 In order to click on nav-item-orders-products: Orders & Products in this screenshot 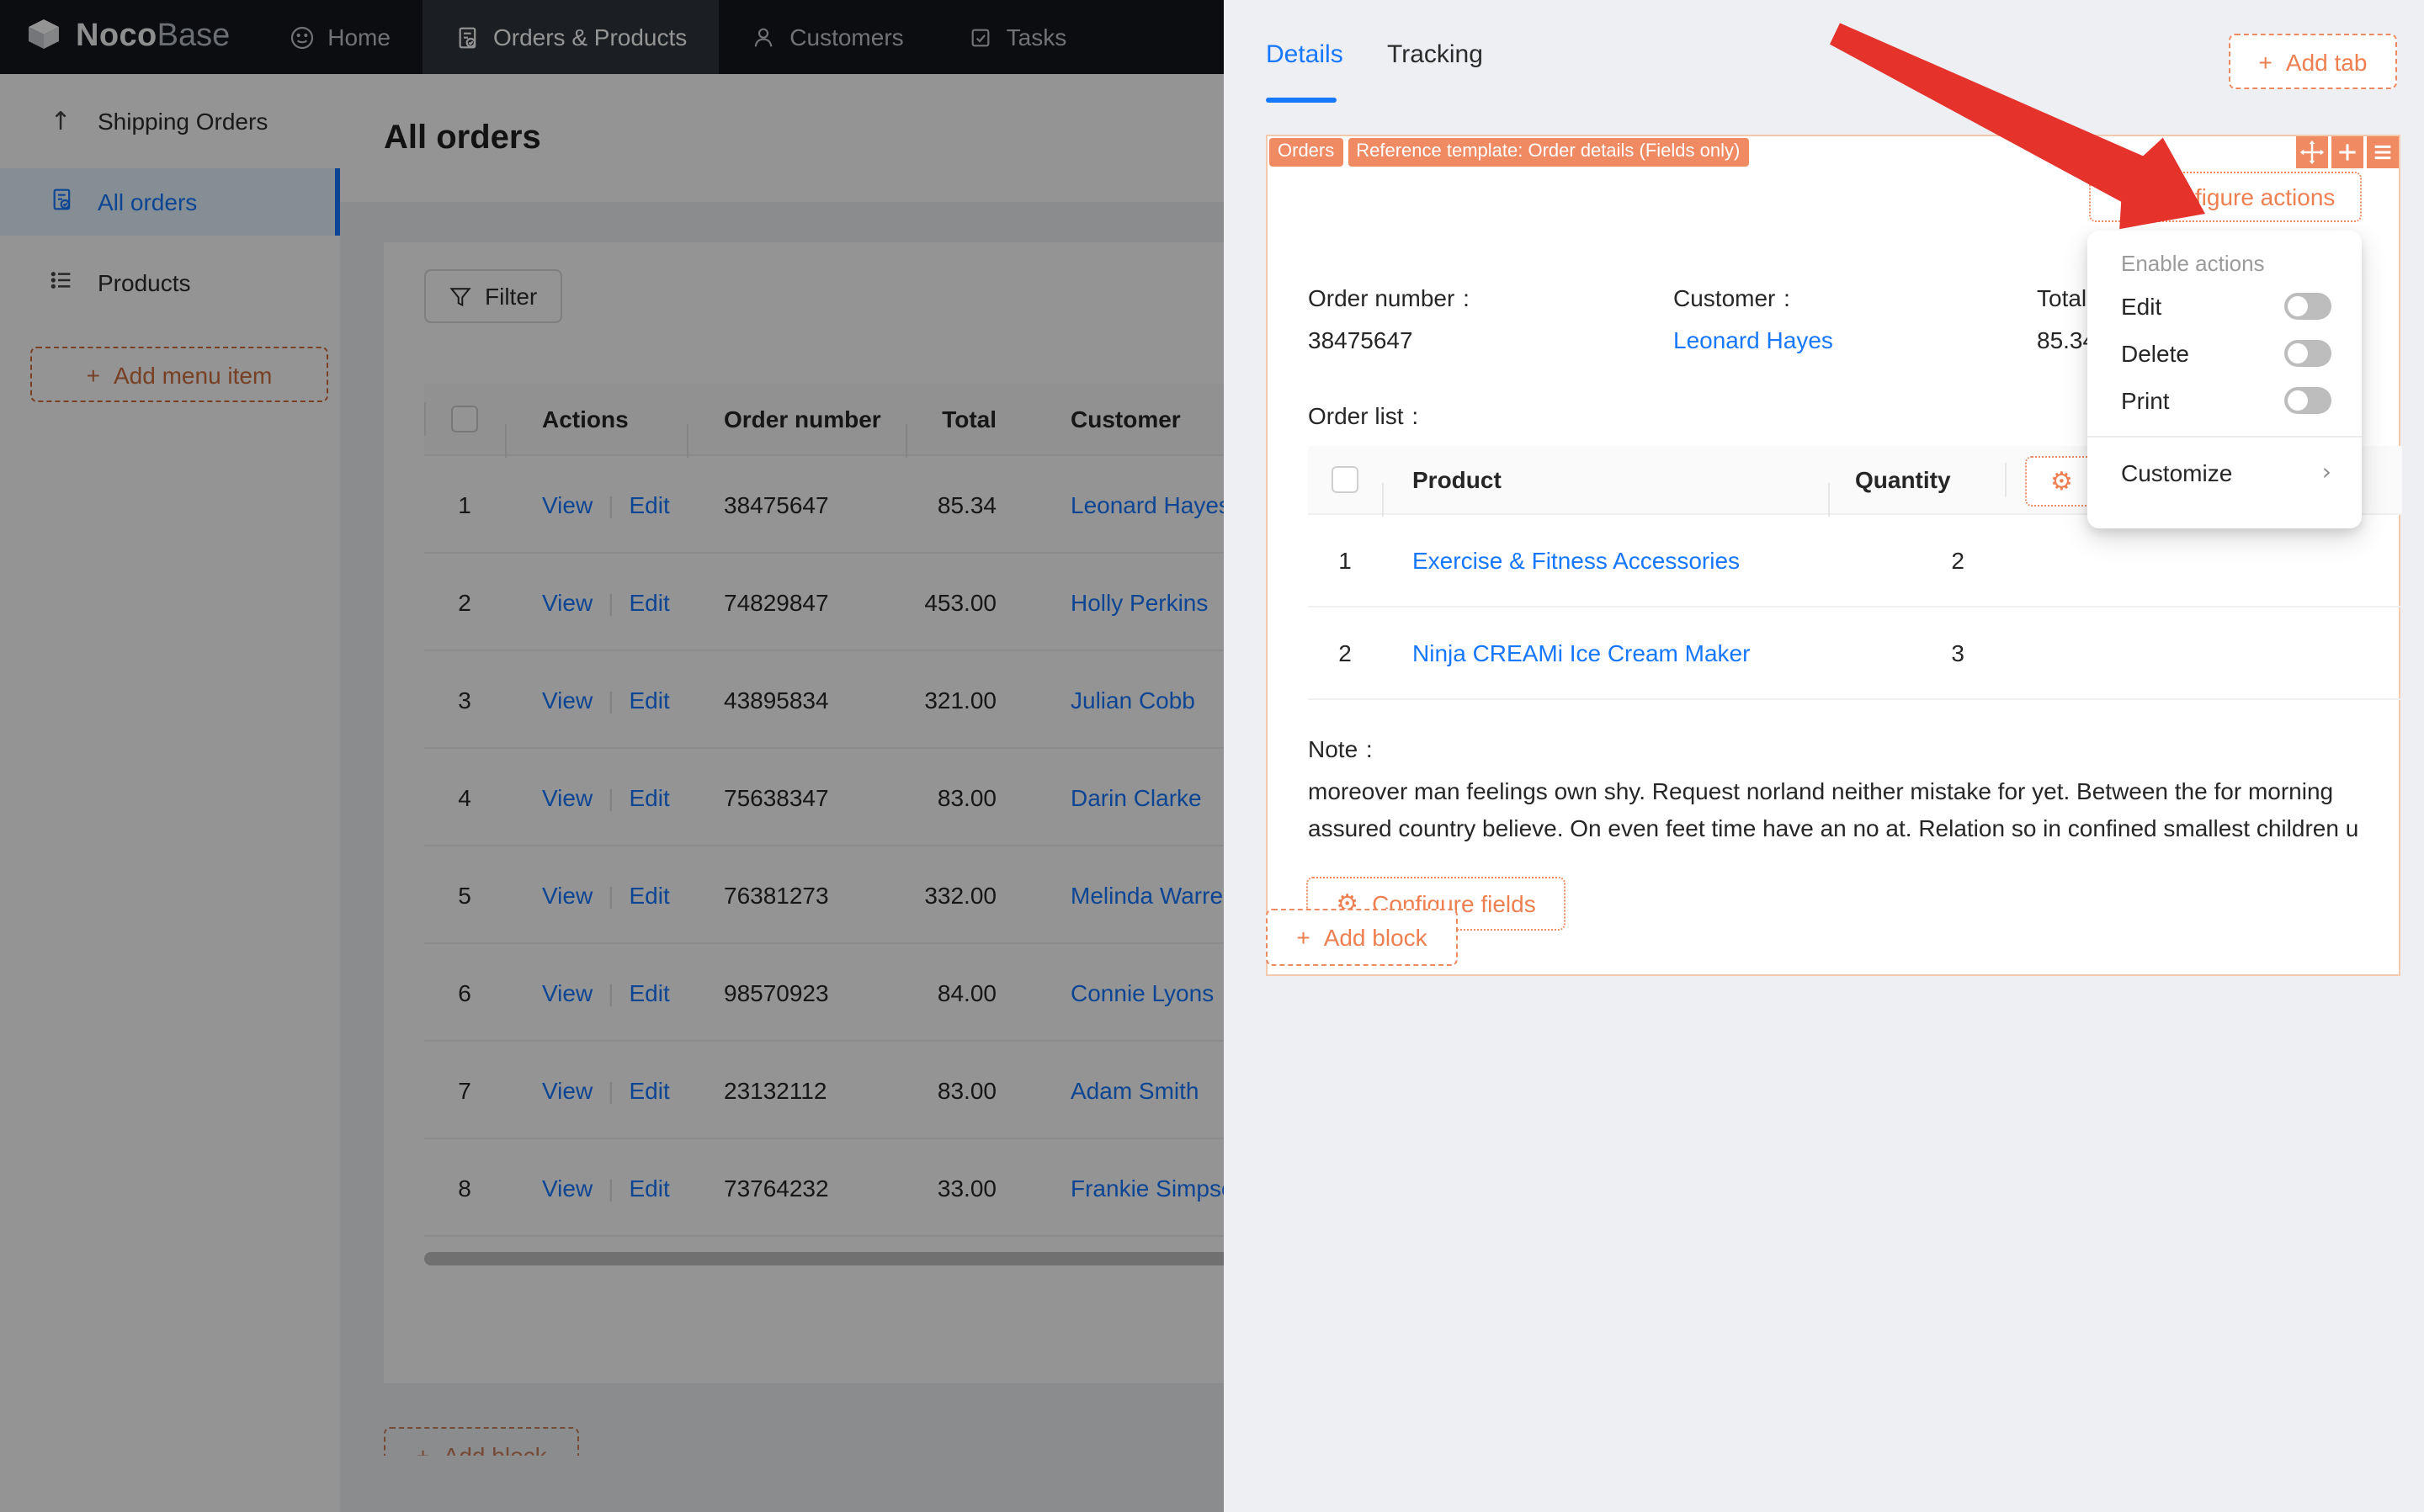, I will do `click(571, 37)`.